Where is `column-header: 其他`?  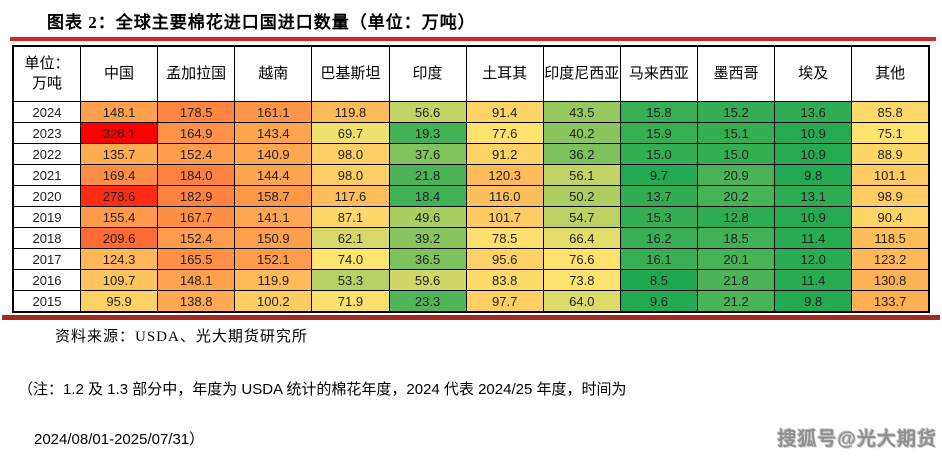
column-header: 其他 is located at coordinates (890, 73).